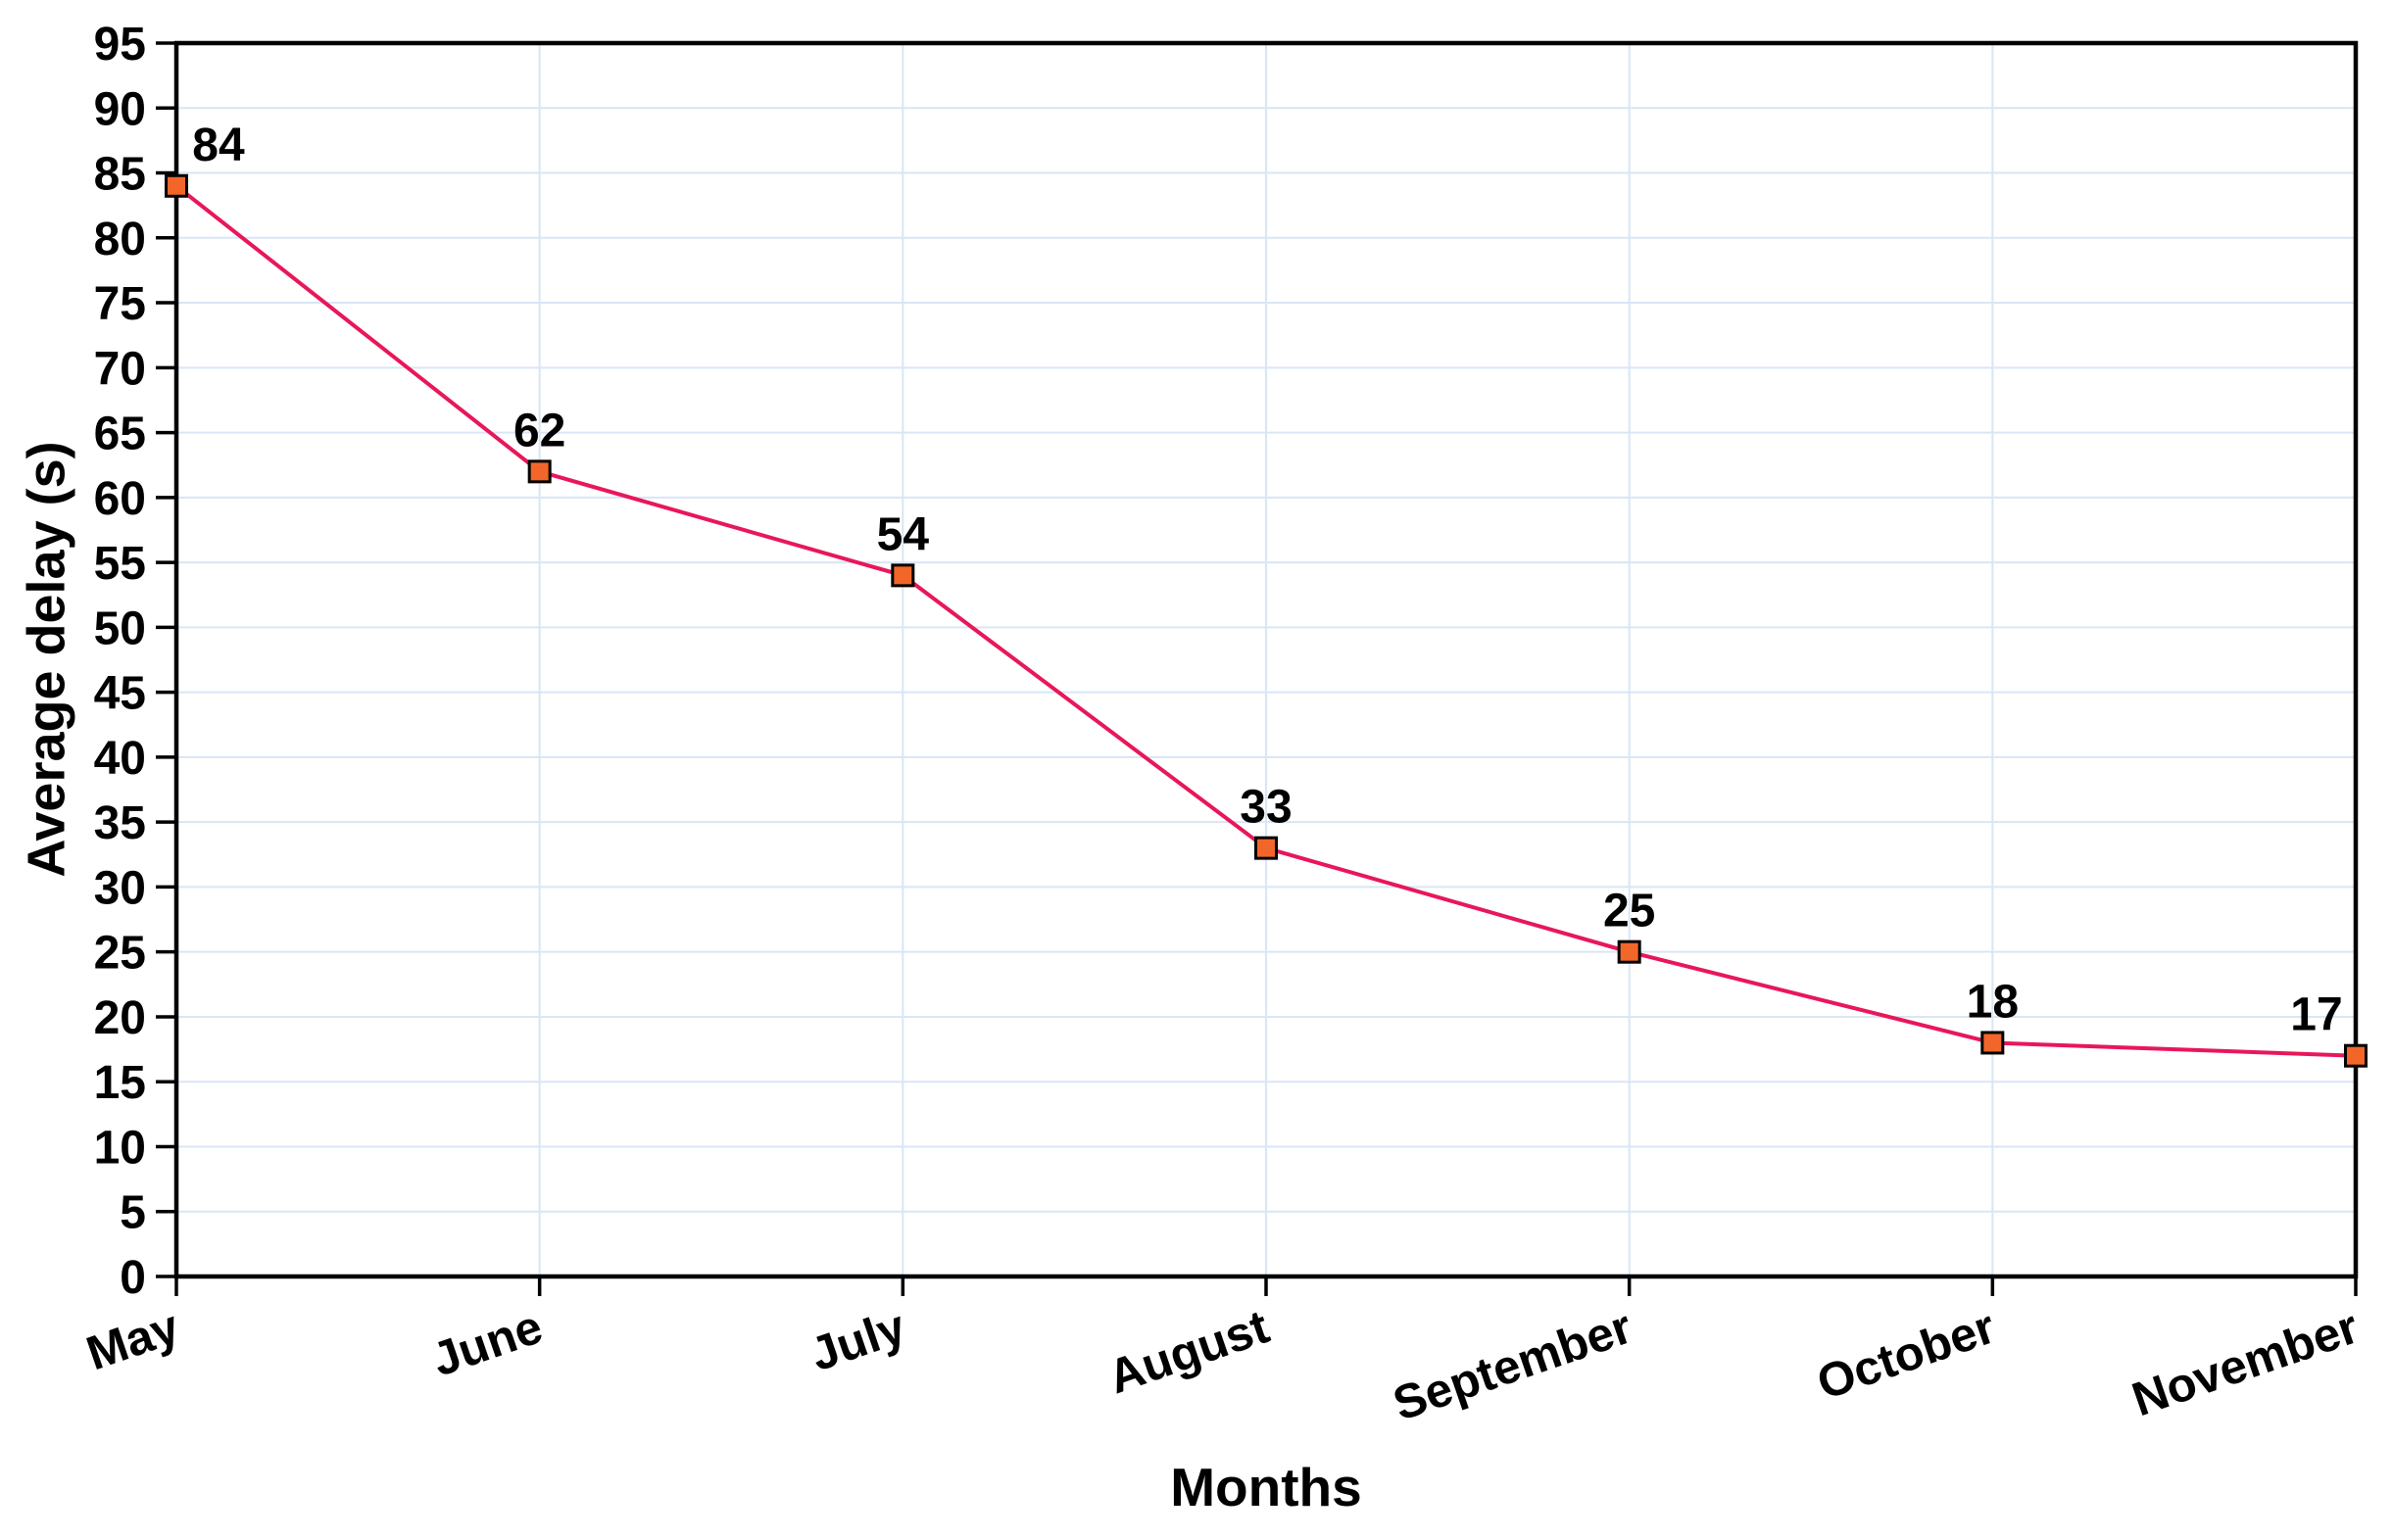 The height and width of the screenshot is (1540, 2392). Describe the element at coordinates (133, 1340) in the screenshot. I see `x-axis-category-label: May` at that location.